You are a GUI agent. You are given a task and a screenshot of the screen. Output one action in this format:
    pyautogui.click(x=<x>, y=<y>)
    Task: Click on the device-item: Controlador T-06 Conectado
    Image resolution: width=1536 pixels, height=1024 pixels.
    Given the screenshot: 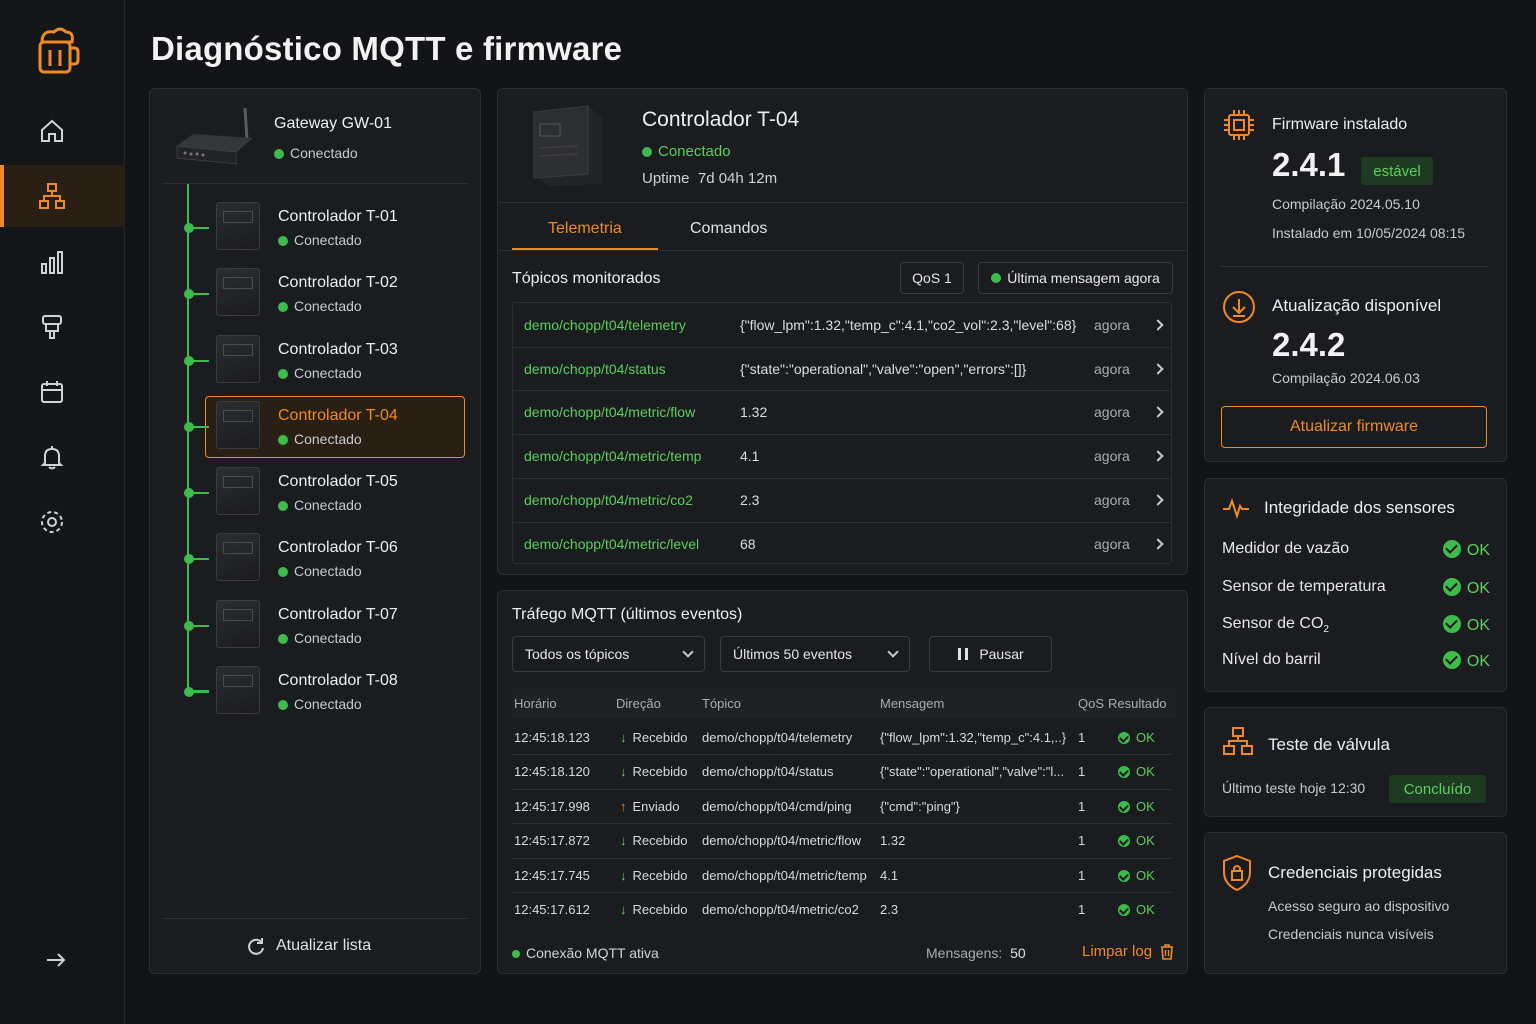 What is the action you would take?
    pyautogui.click(x=368, y=559)
    